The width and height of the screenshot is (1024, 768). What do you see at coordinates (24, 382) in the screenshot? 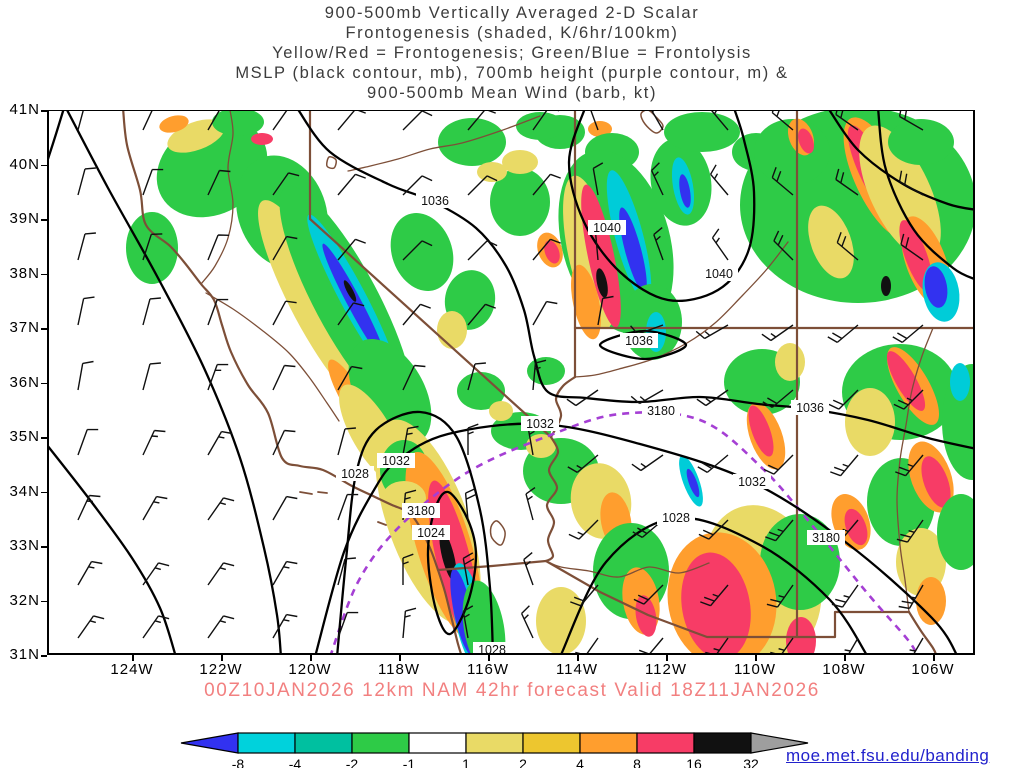
I see `lat-tick-label: 36N` at bounding box center [24, 382].